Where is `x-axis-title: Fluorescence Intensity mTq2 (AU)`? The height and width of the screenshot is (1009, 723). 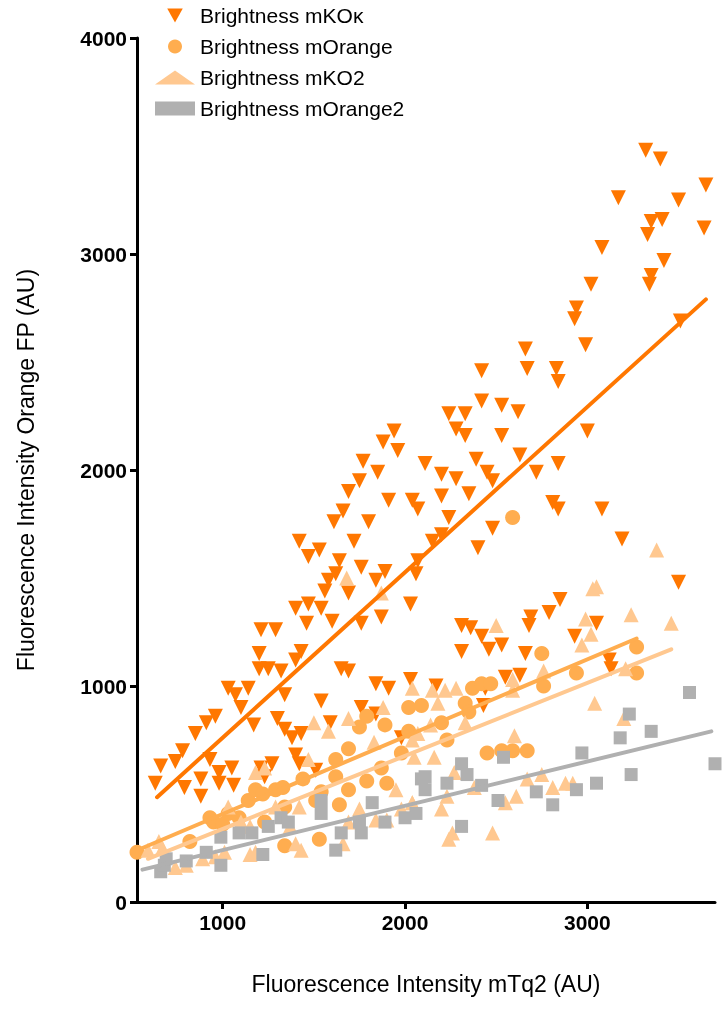 x-axis-title: Fluorescence Intensity mTq2 (AU) is located at coordinates (426, 983).